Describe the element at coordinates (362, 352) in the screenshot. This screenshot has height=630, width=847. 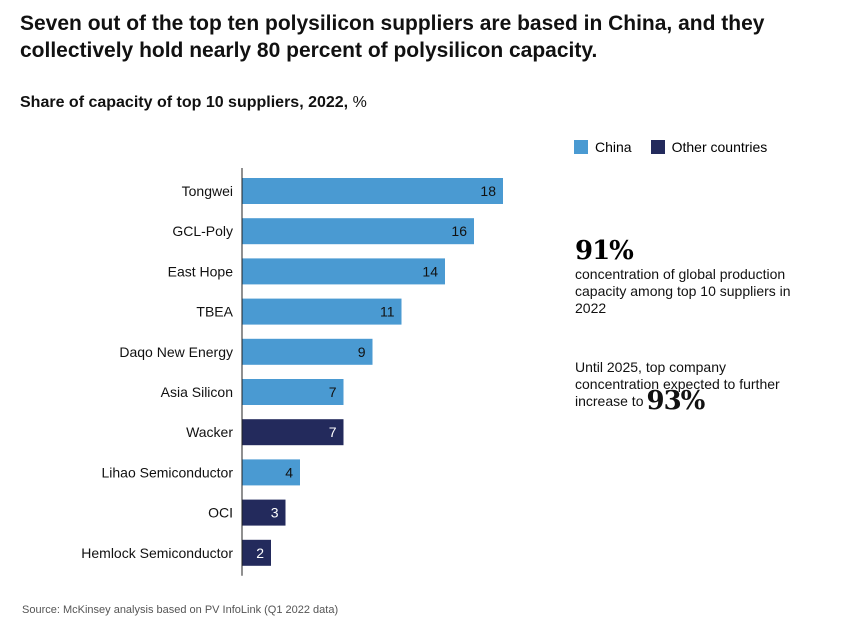
I see `value-label-daqo-new-energy: 9` at that location.